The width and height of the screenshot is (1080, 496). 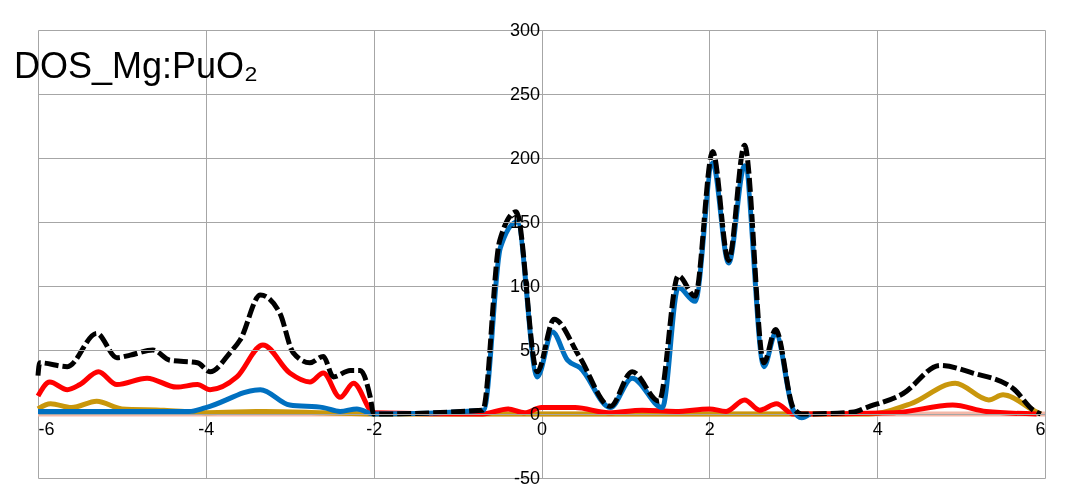 What do you see at coordinates (46, 428) in the screenshot?
I see `x-tick-label: -6` at bounding box center [46, 428].